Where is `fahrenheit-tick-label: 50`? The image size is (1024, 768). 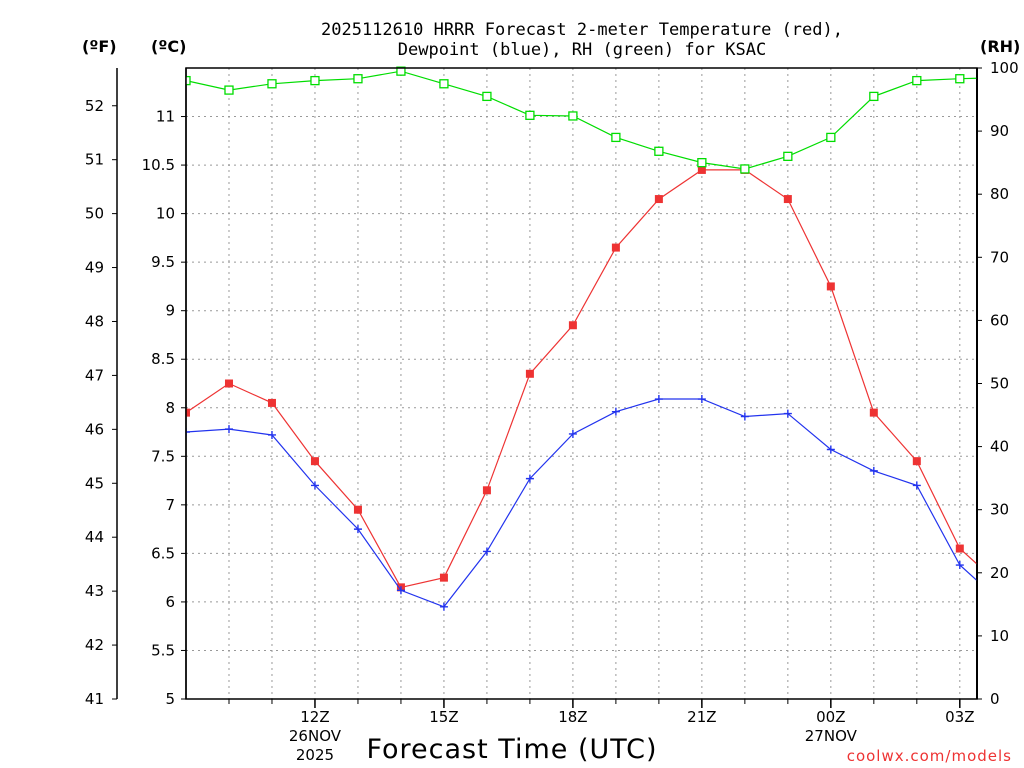 fahrenheit-tick-label: 50 is located at coordinates (94, 214).